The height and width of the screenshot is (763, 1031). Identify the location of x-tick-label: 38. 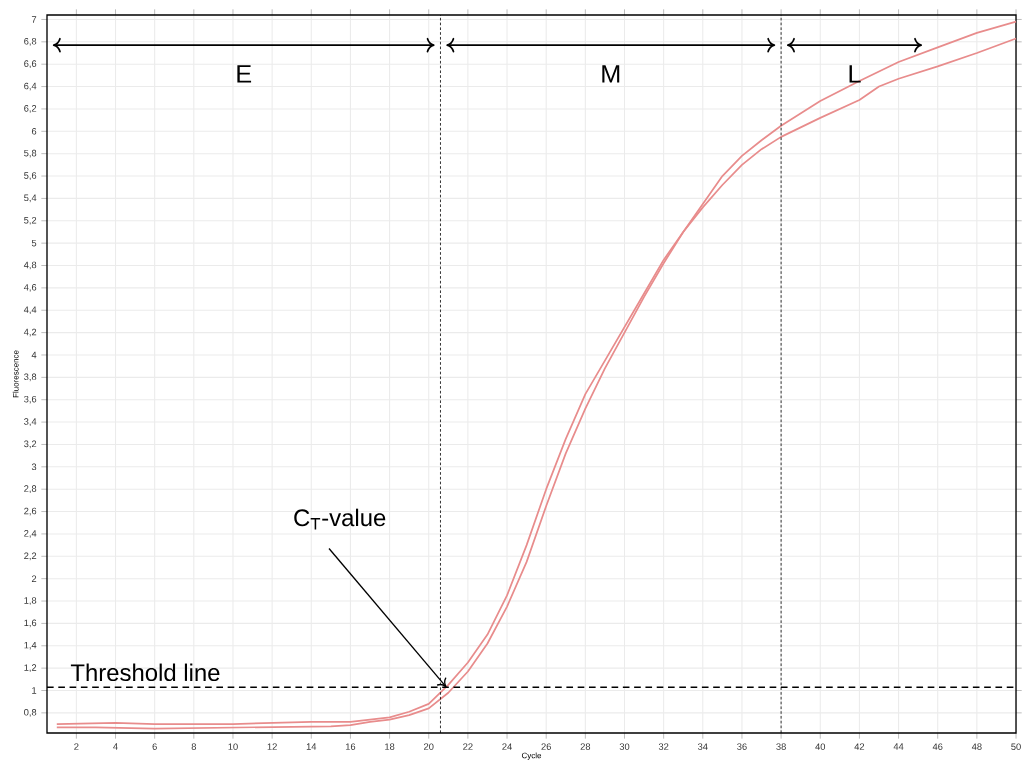
(781, 746).